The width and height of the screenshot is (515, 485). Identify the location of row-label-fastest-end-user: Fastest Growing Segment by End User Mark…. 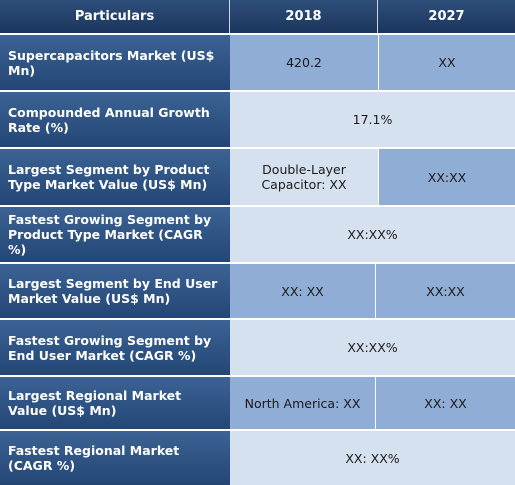
(115, 347).